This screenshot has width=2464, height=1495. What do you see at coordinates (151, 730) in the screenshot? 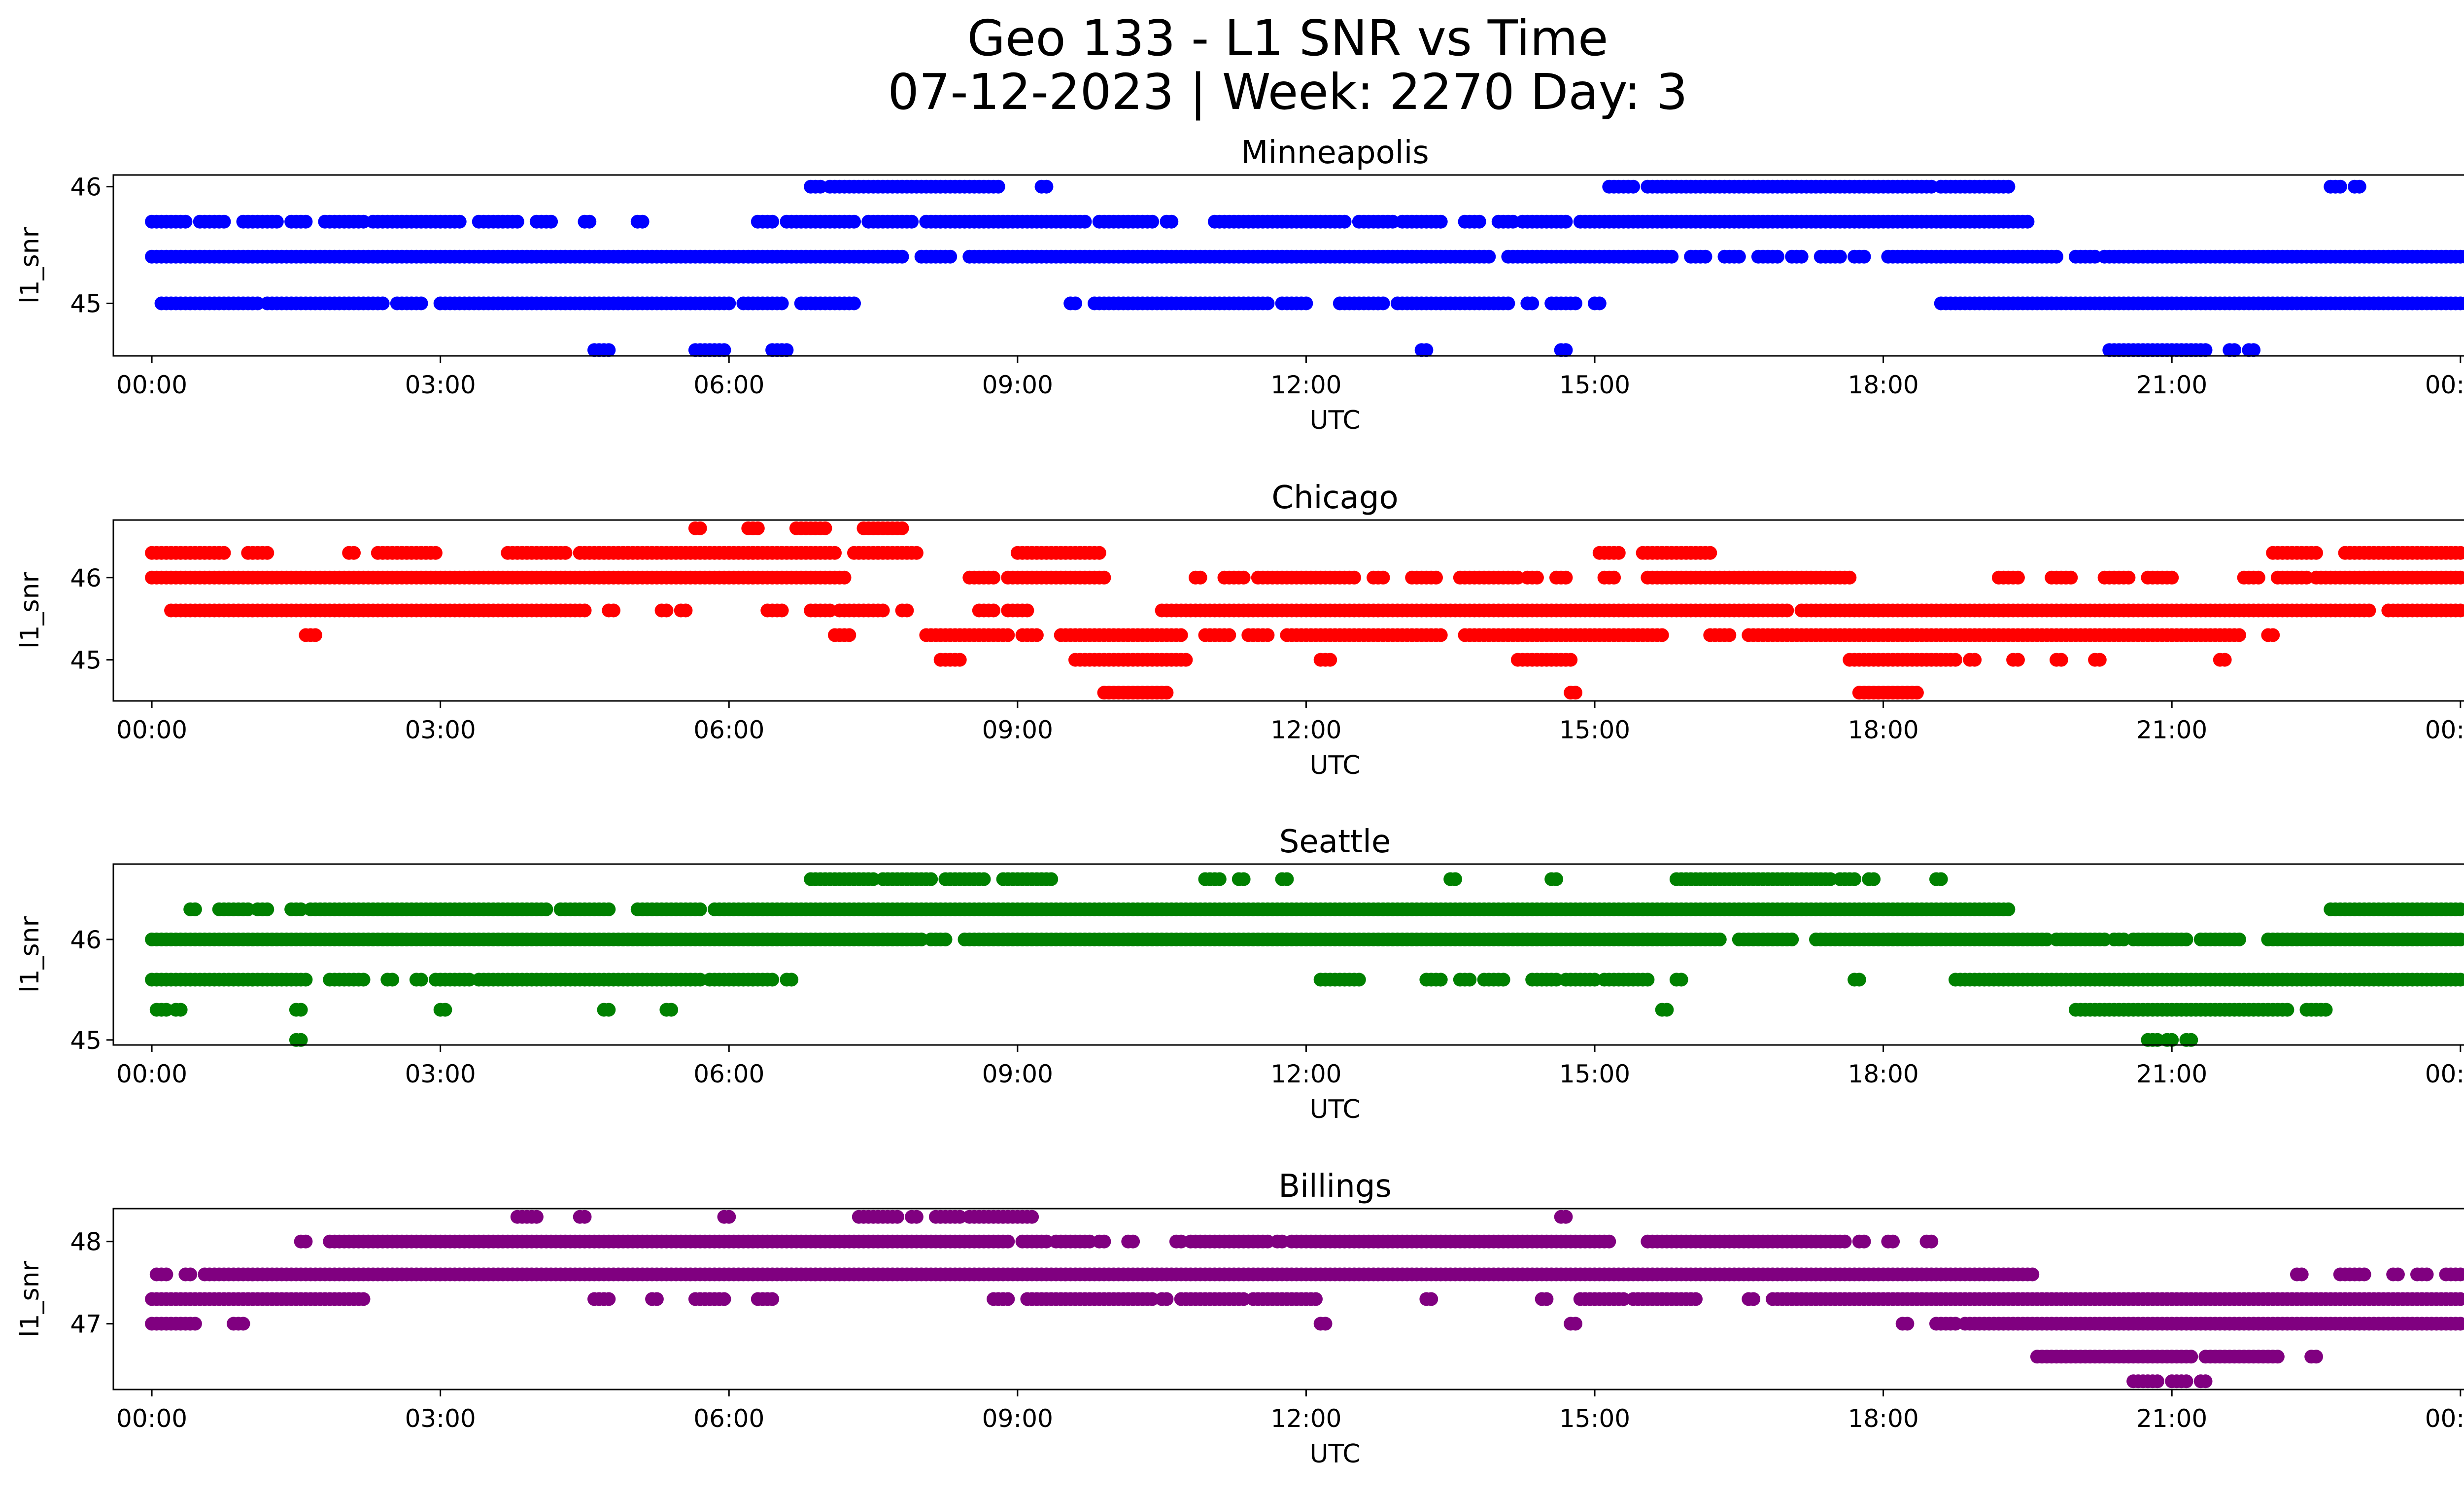
I see `x-tick-label: 00:00` at bounding box center [151, 730].